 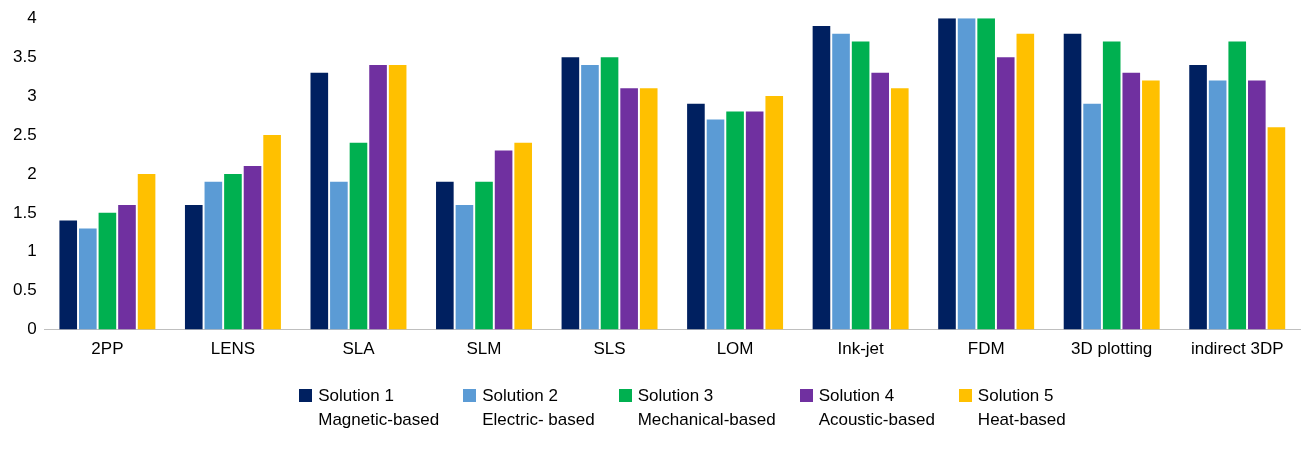 What do you see at coordinates (706, 408) in the screenshot?
I see `legend-label: Solution 3 Mechanical-based` at bounding box center [706, 408].